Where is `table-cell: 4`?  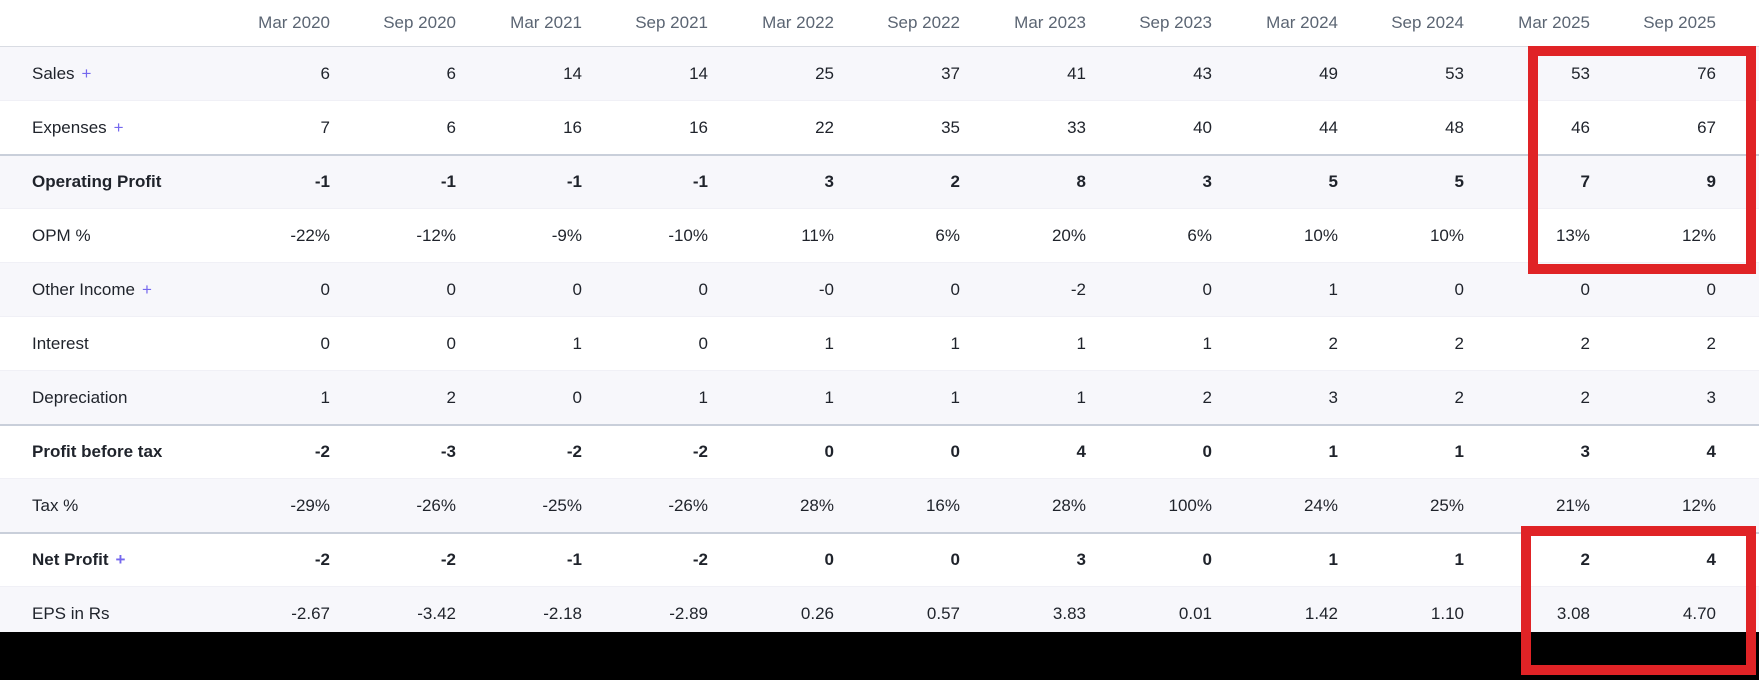 table-cell: 4 is located at coordinates (1081, 451).